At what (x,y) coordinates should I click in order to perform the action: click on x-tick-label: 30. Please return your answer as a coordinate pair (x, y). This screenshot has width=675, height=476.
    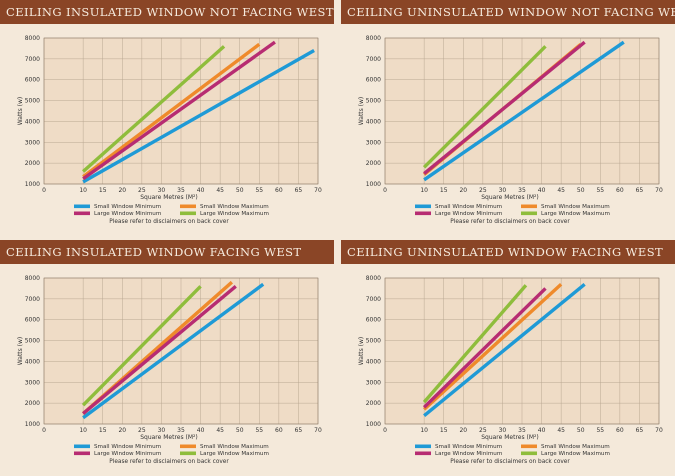
    Looking at the image, I should click on (162, 430).